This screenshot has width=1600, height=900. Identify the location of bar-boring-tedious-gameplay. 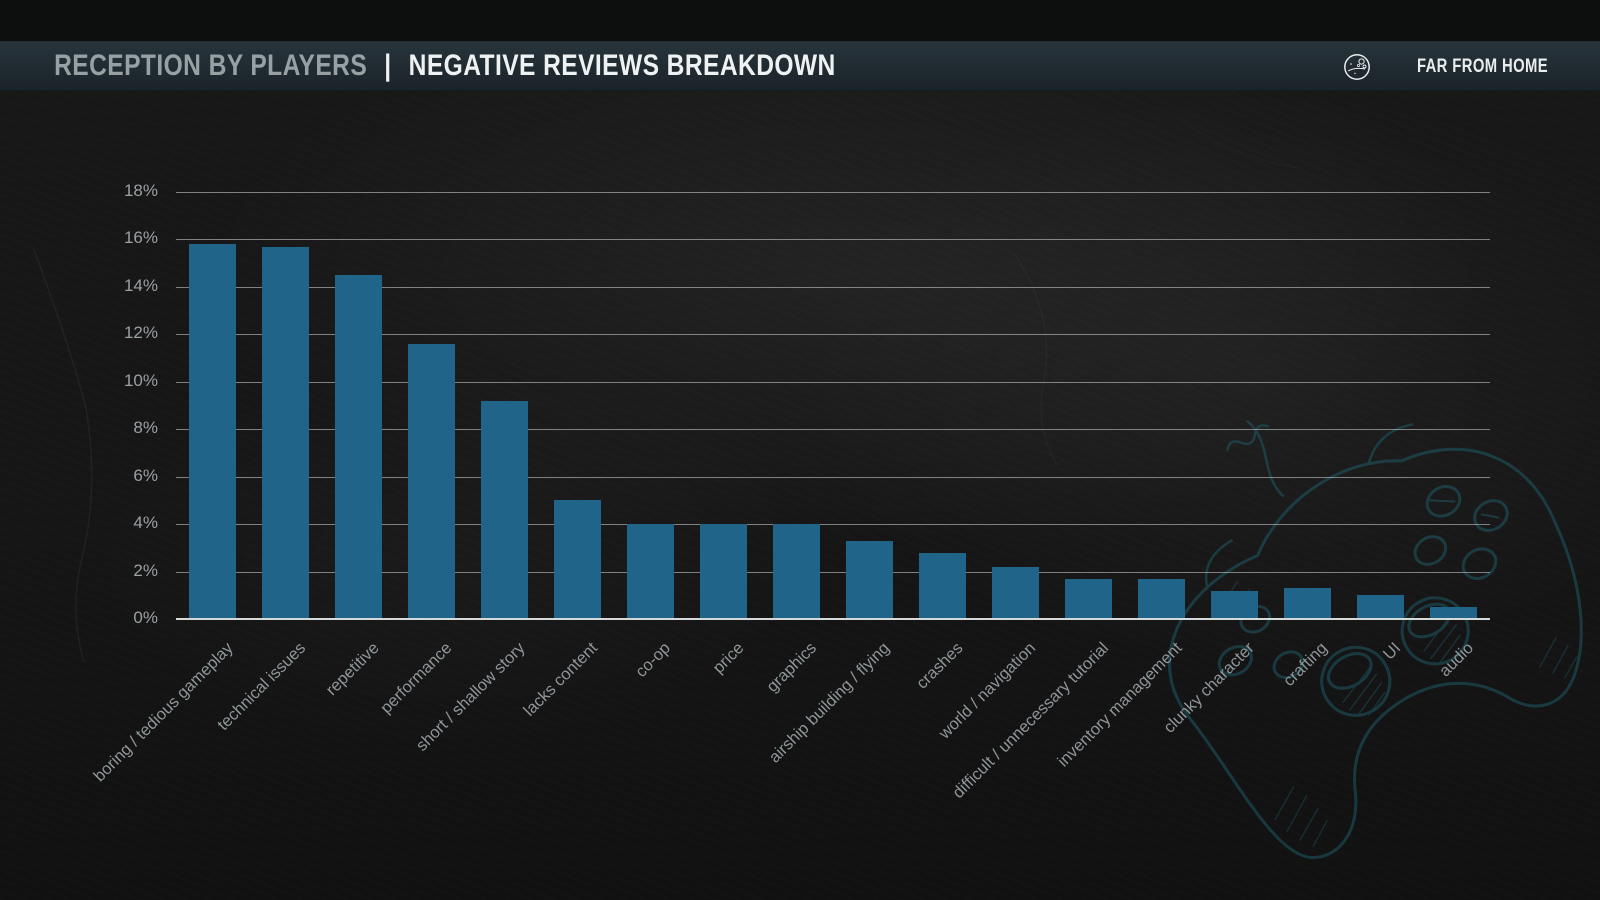
(212, 431).